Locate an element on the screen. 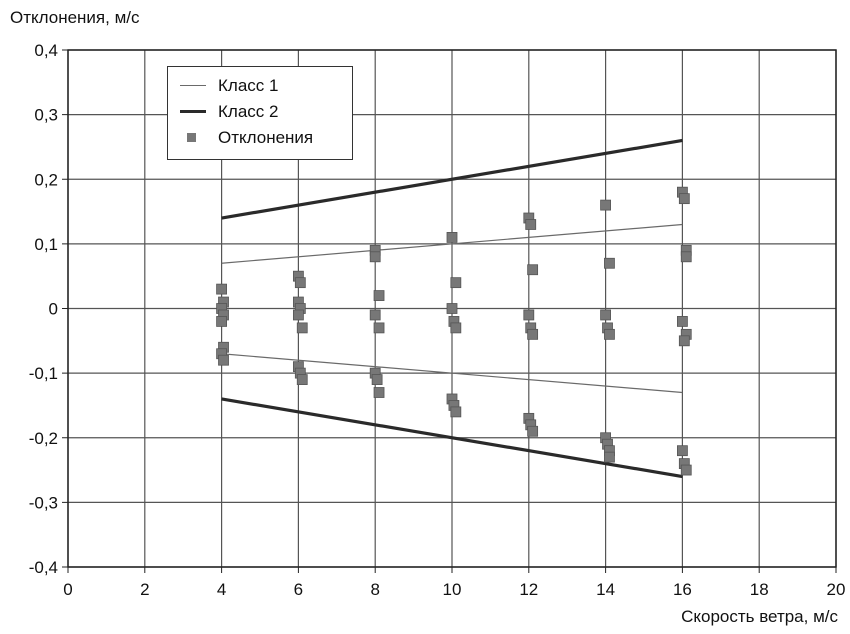  legend-square-marker-icon is located at coordinates (193, 138).